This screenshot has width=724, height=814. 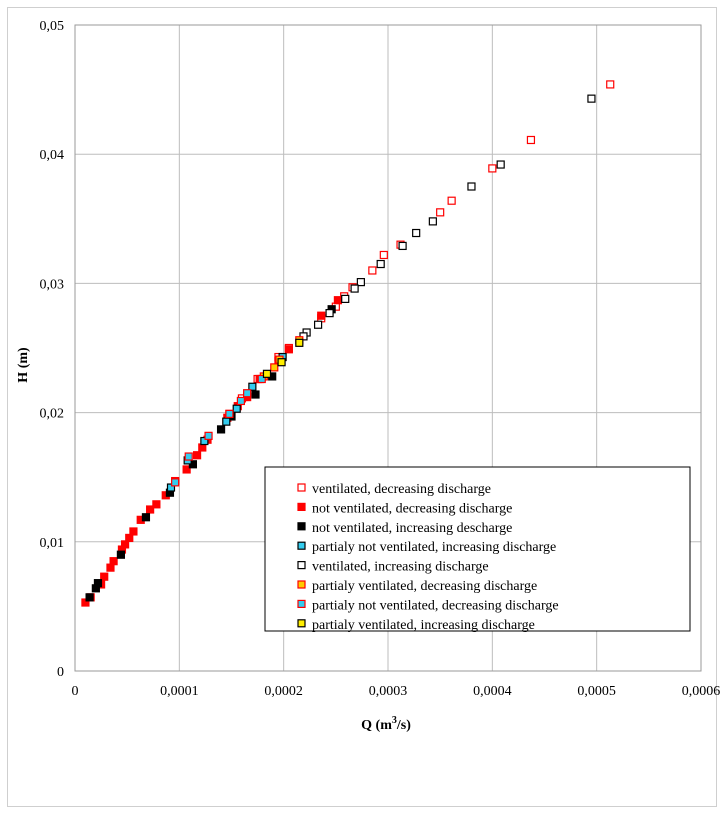 I want to click on x-axis-title: Q (m3/s), so click(x=386, y=724).